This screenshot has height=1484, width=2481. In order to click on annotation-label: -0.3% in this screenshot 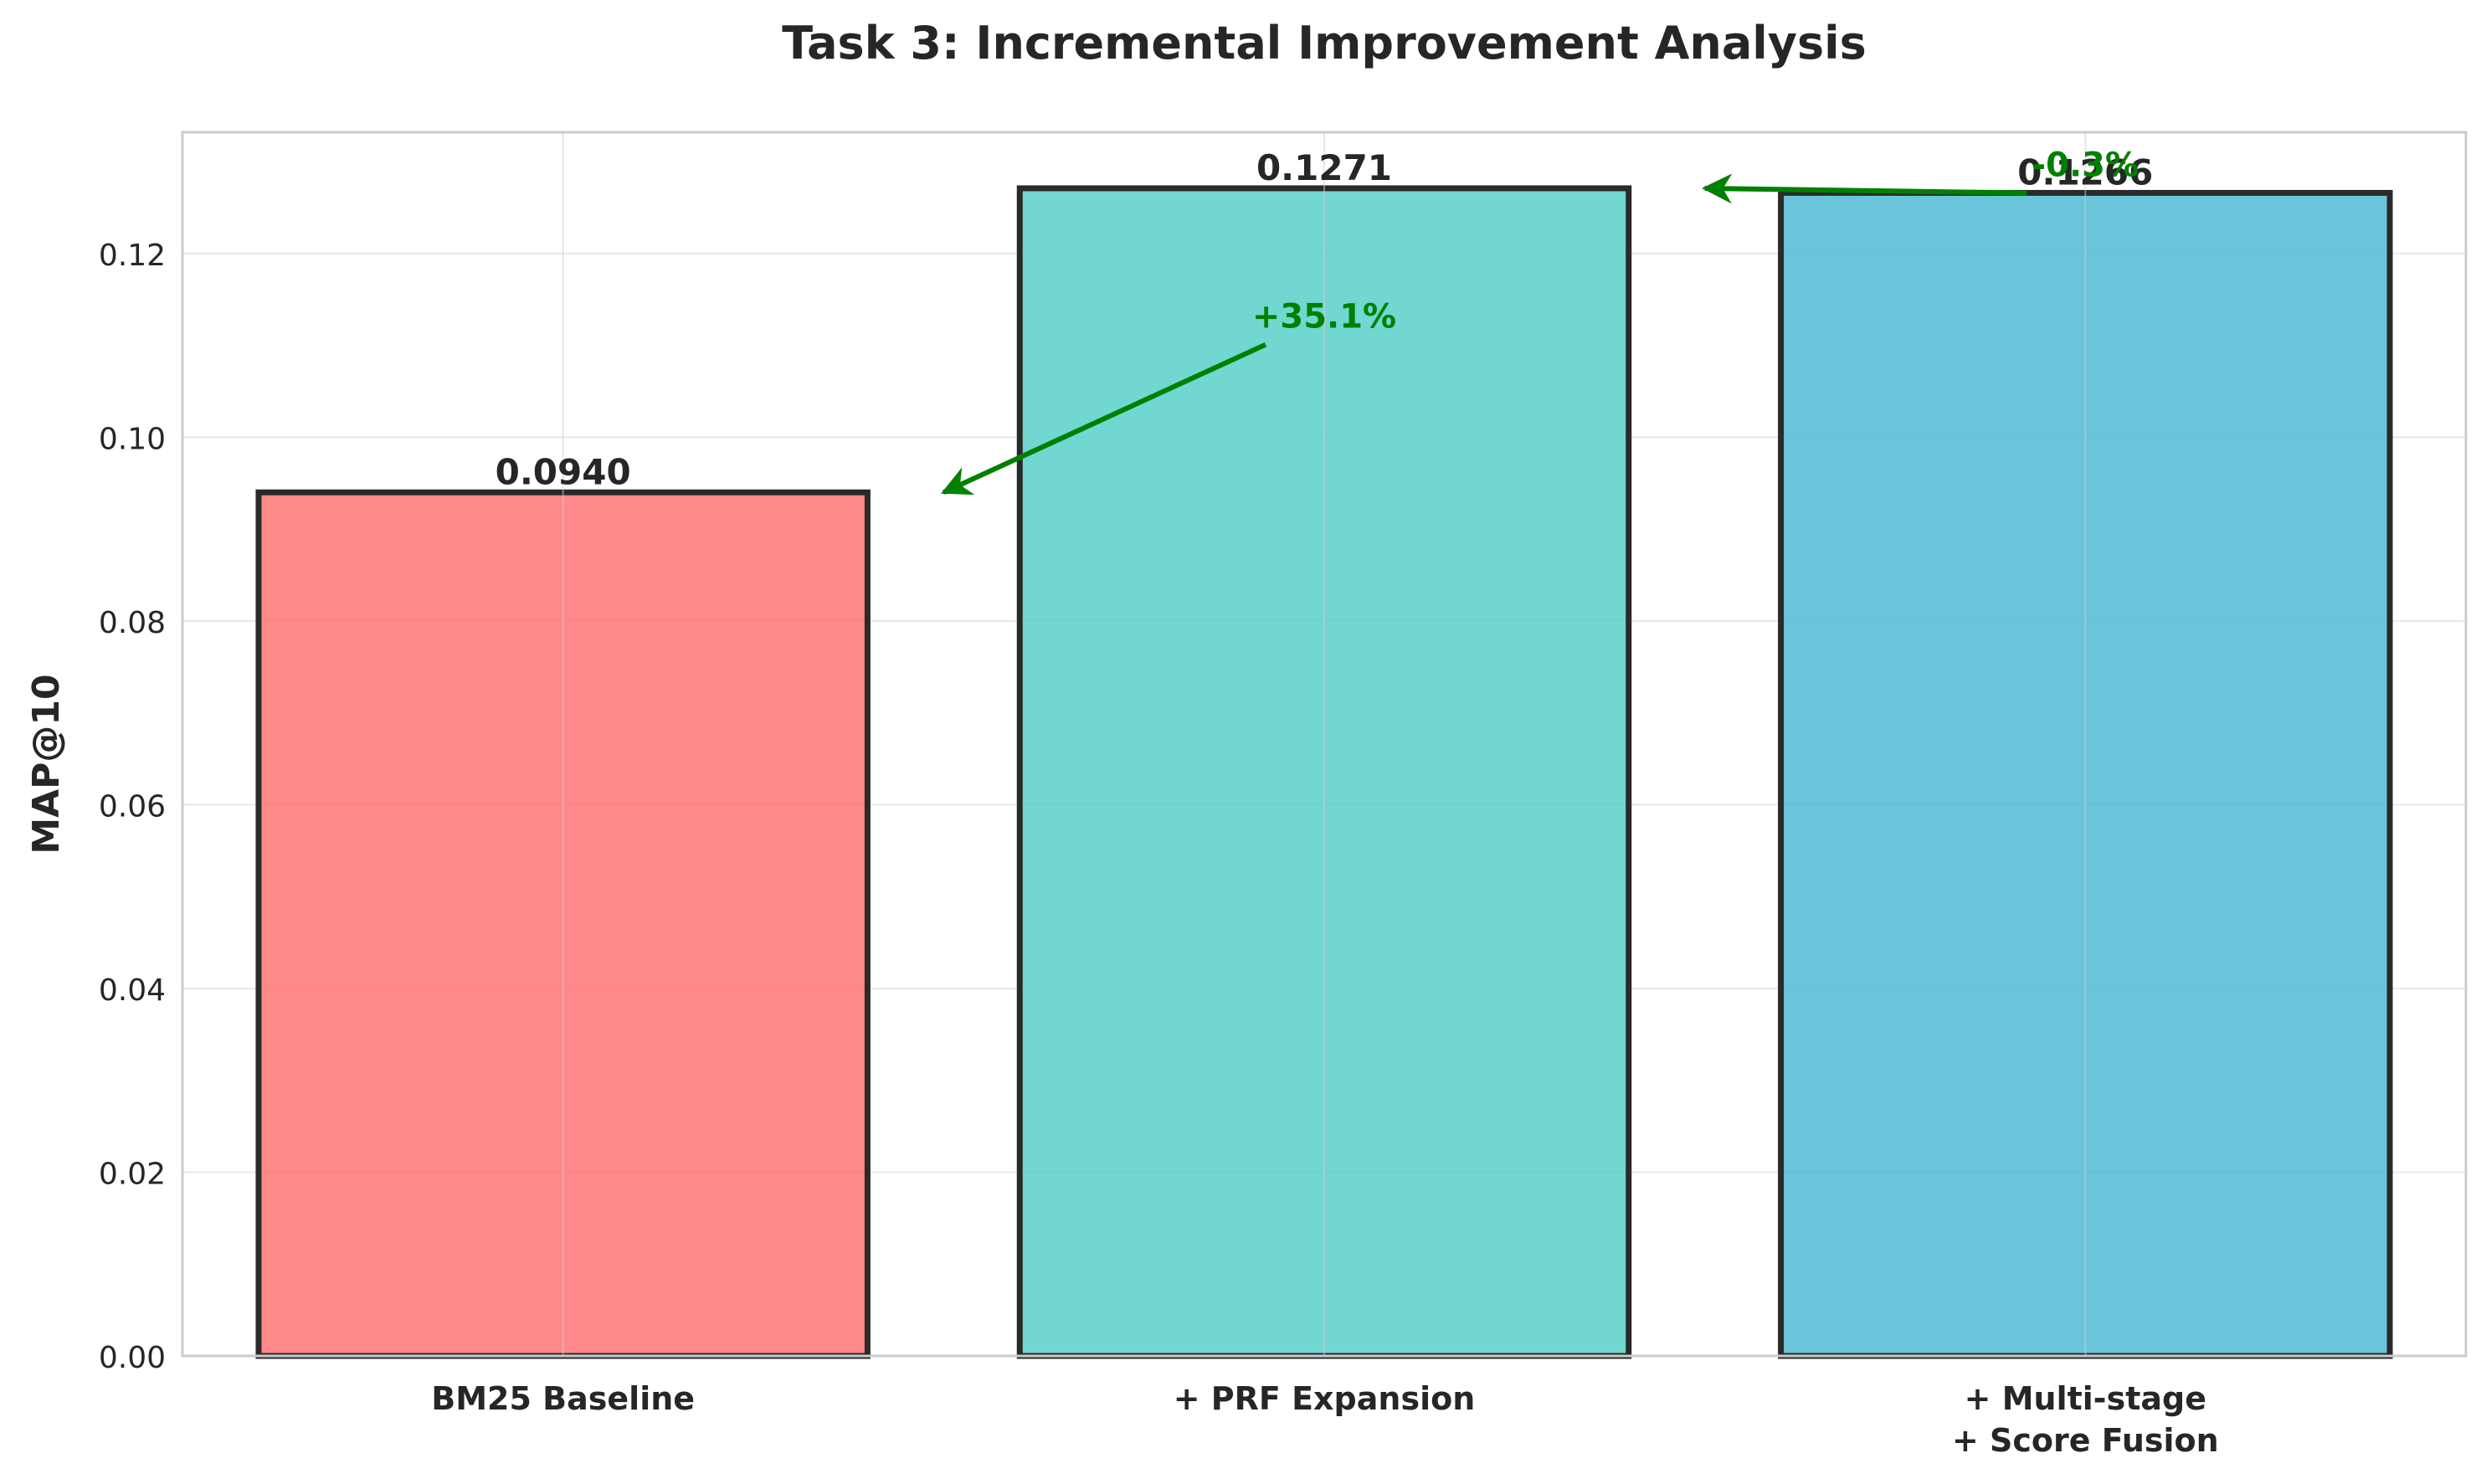, I will do `click(2085, 165)`.